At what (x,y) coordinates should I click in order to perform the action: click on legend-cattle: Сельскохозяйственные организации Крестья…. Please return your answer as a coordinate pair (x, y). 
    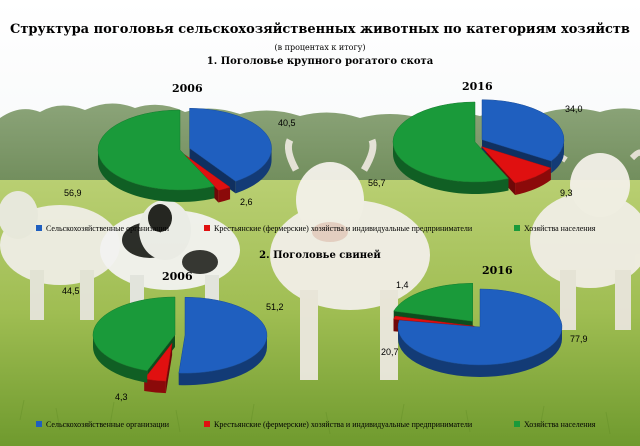
    Looking at the image, I should click on (320, 231).